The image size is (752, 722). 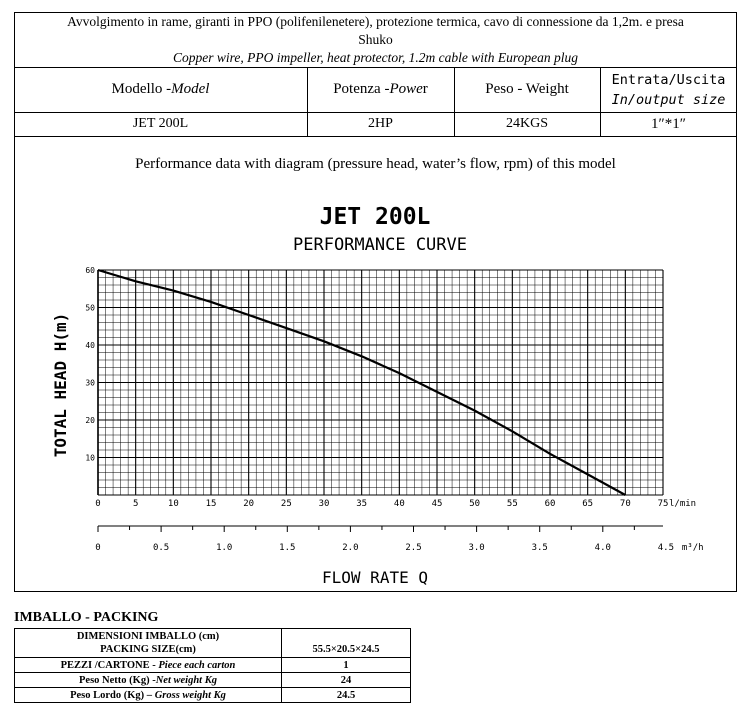 I want to click on table-row: Peso Lordo (Kg) – Gross weight Kg 24.5, so click(x=212, y=695).